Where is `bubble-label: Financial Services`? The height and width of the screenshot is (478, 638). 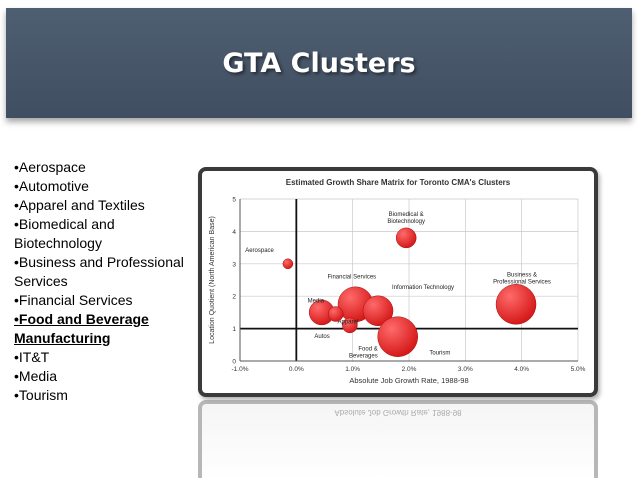
bubble-label: Financial Services is located at coordinates (351, 277).